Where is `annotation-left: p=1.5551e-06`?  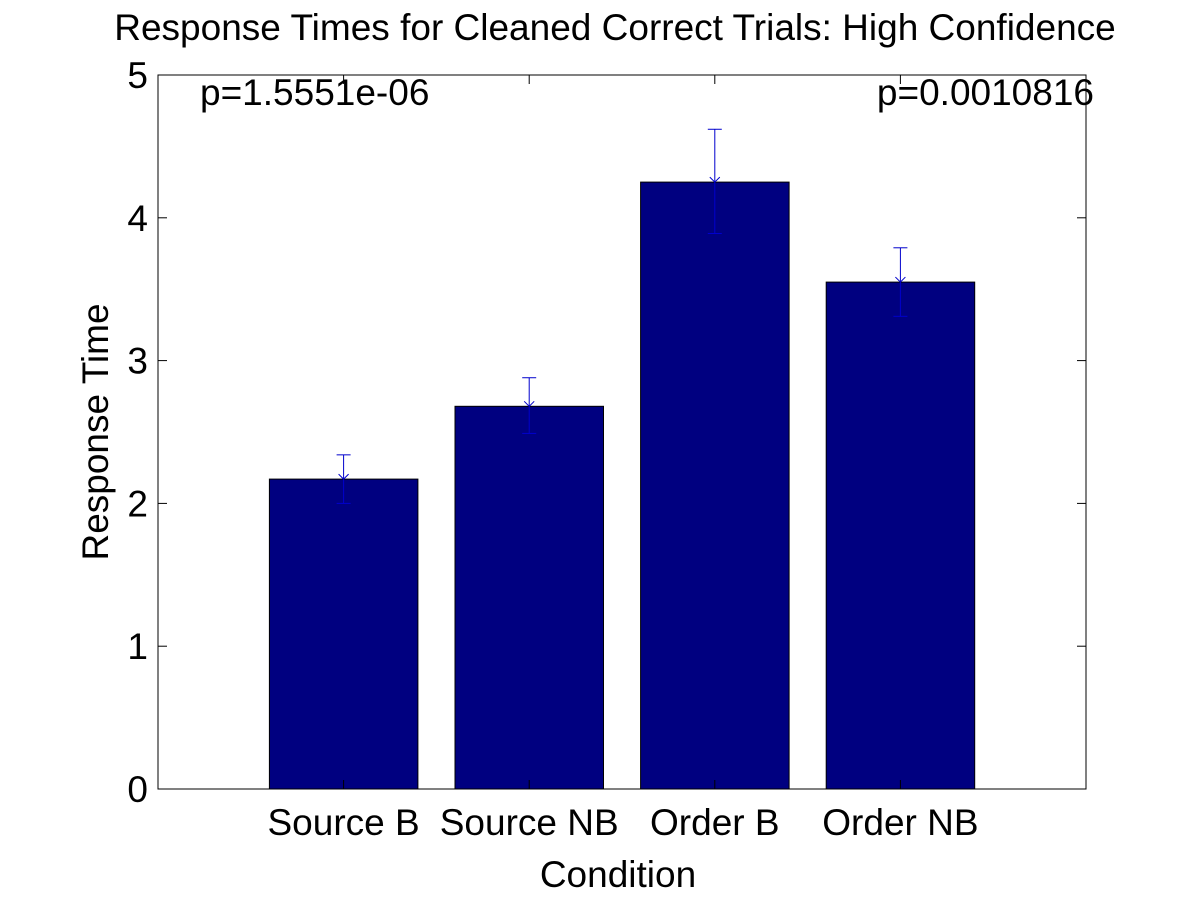
annotation-left: p=1.5551e-06 is located at coordinates (314, 92).